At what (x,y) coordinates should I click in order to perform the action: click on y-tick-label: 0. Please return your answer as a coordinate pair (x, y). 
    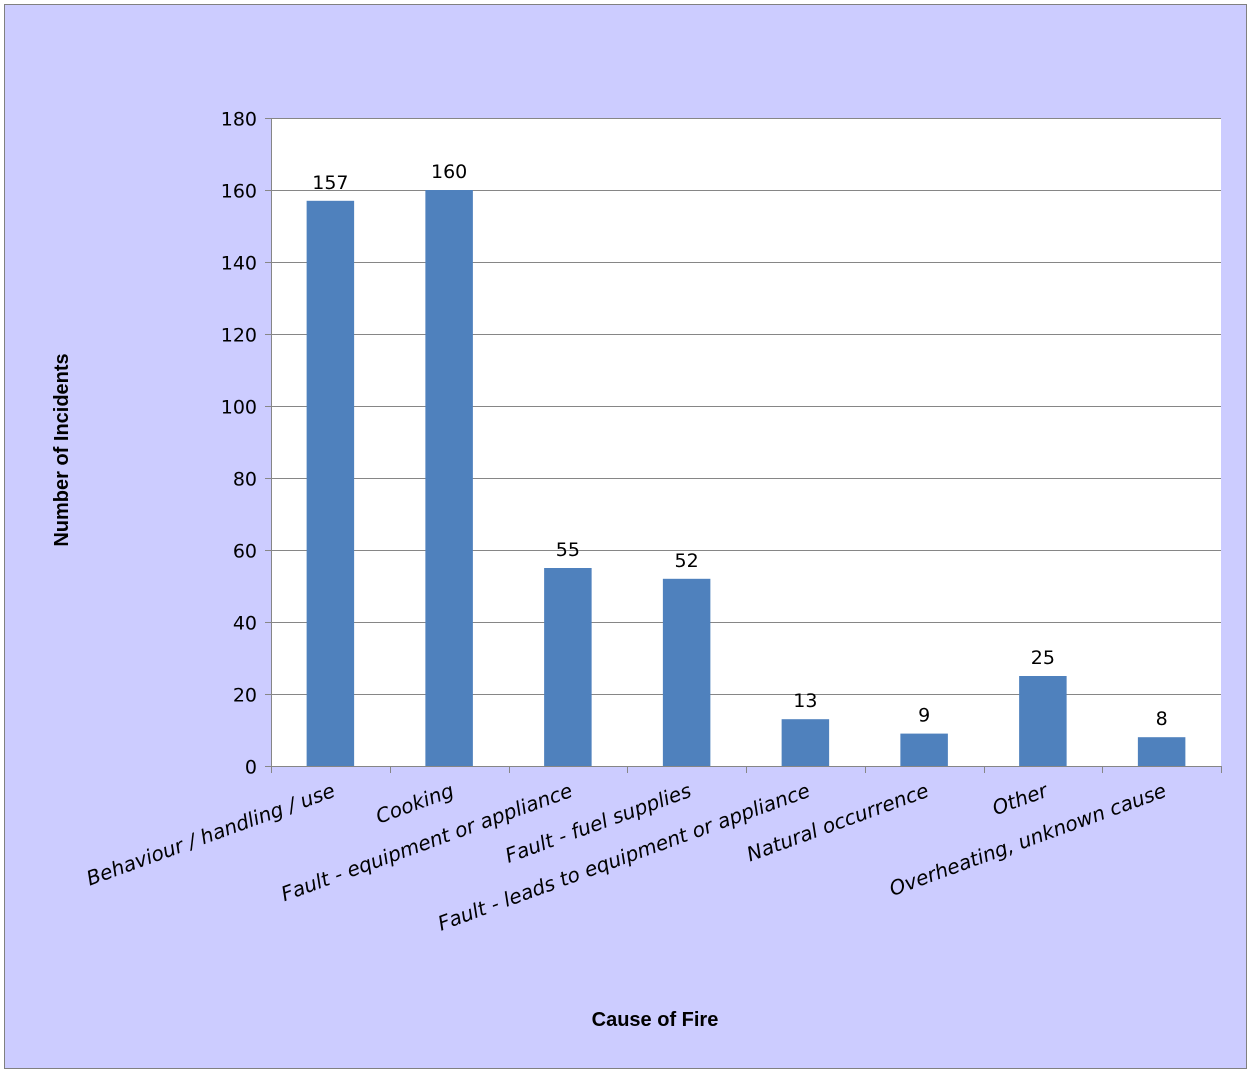
    Looking at the image, I should click on (251, 768).